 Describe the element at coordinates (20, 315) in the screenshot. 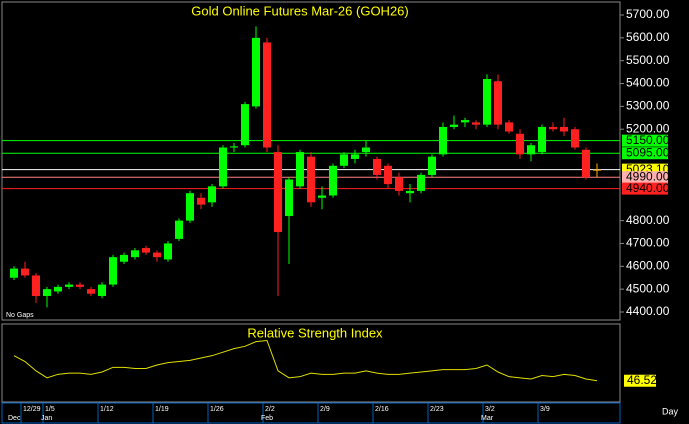

I see `annotation: No Gaps` at that location.